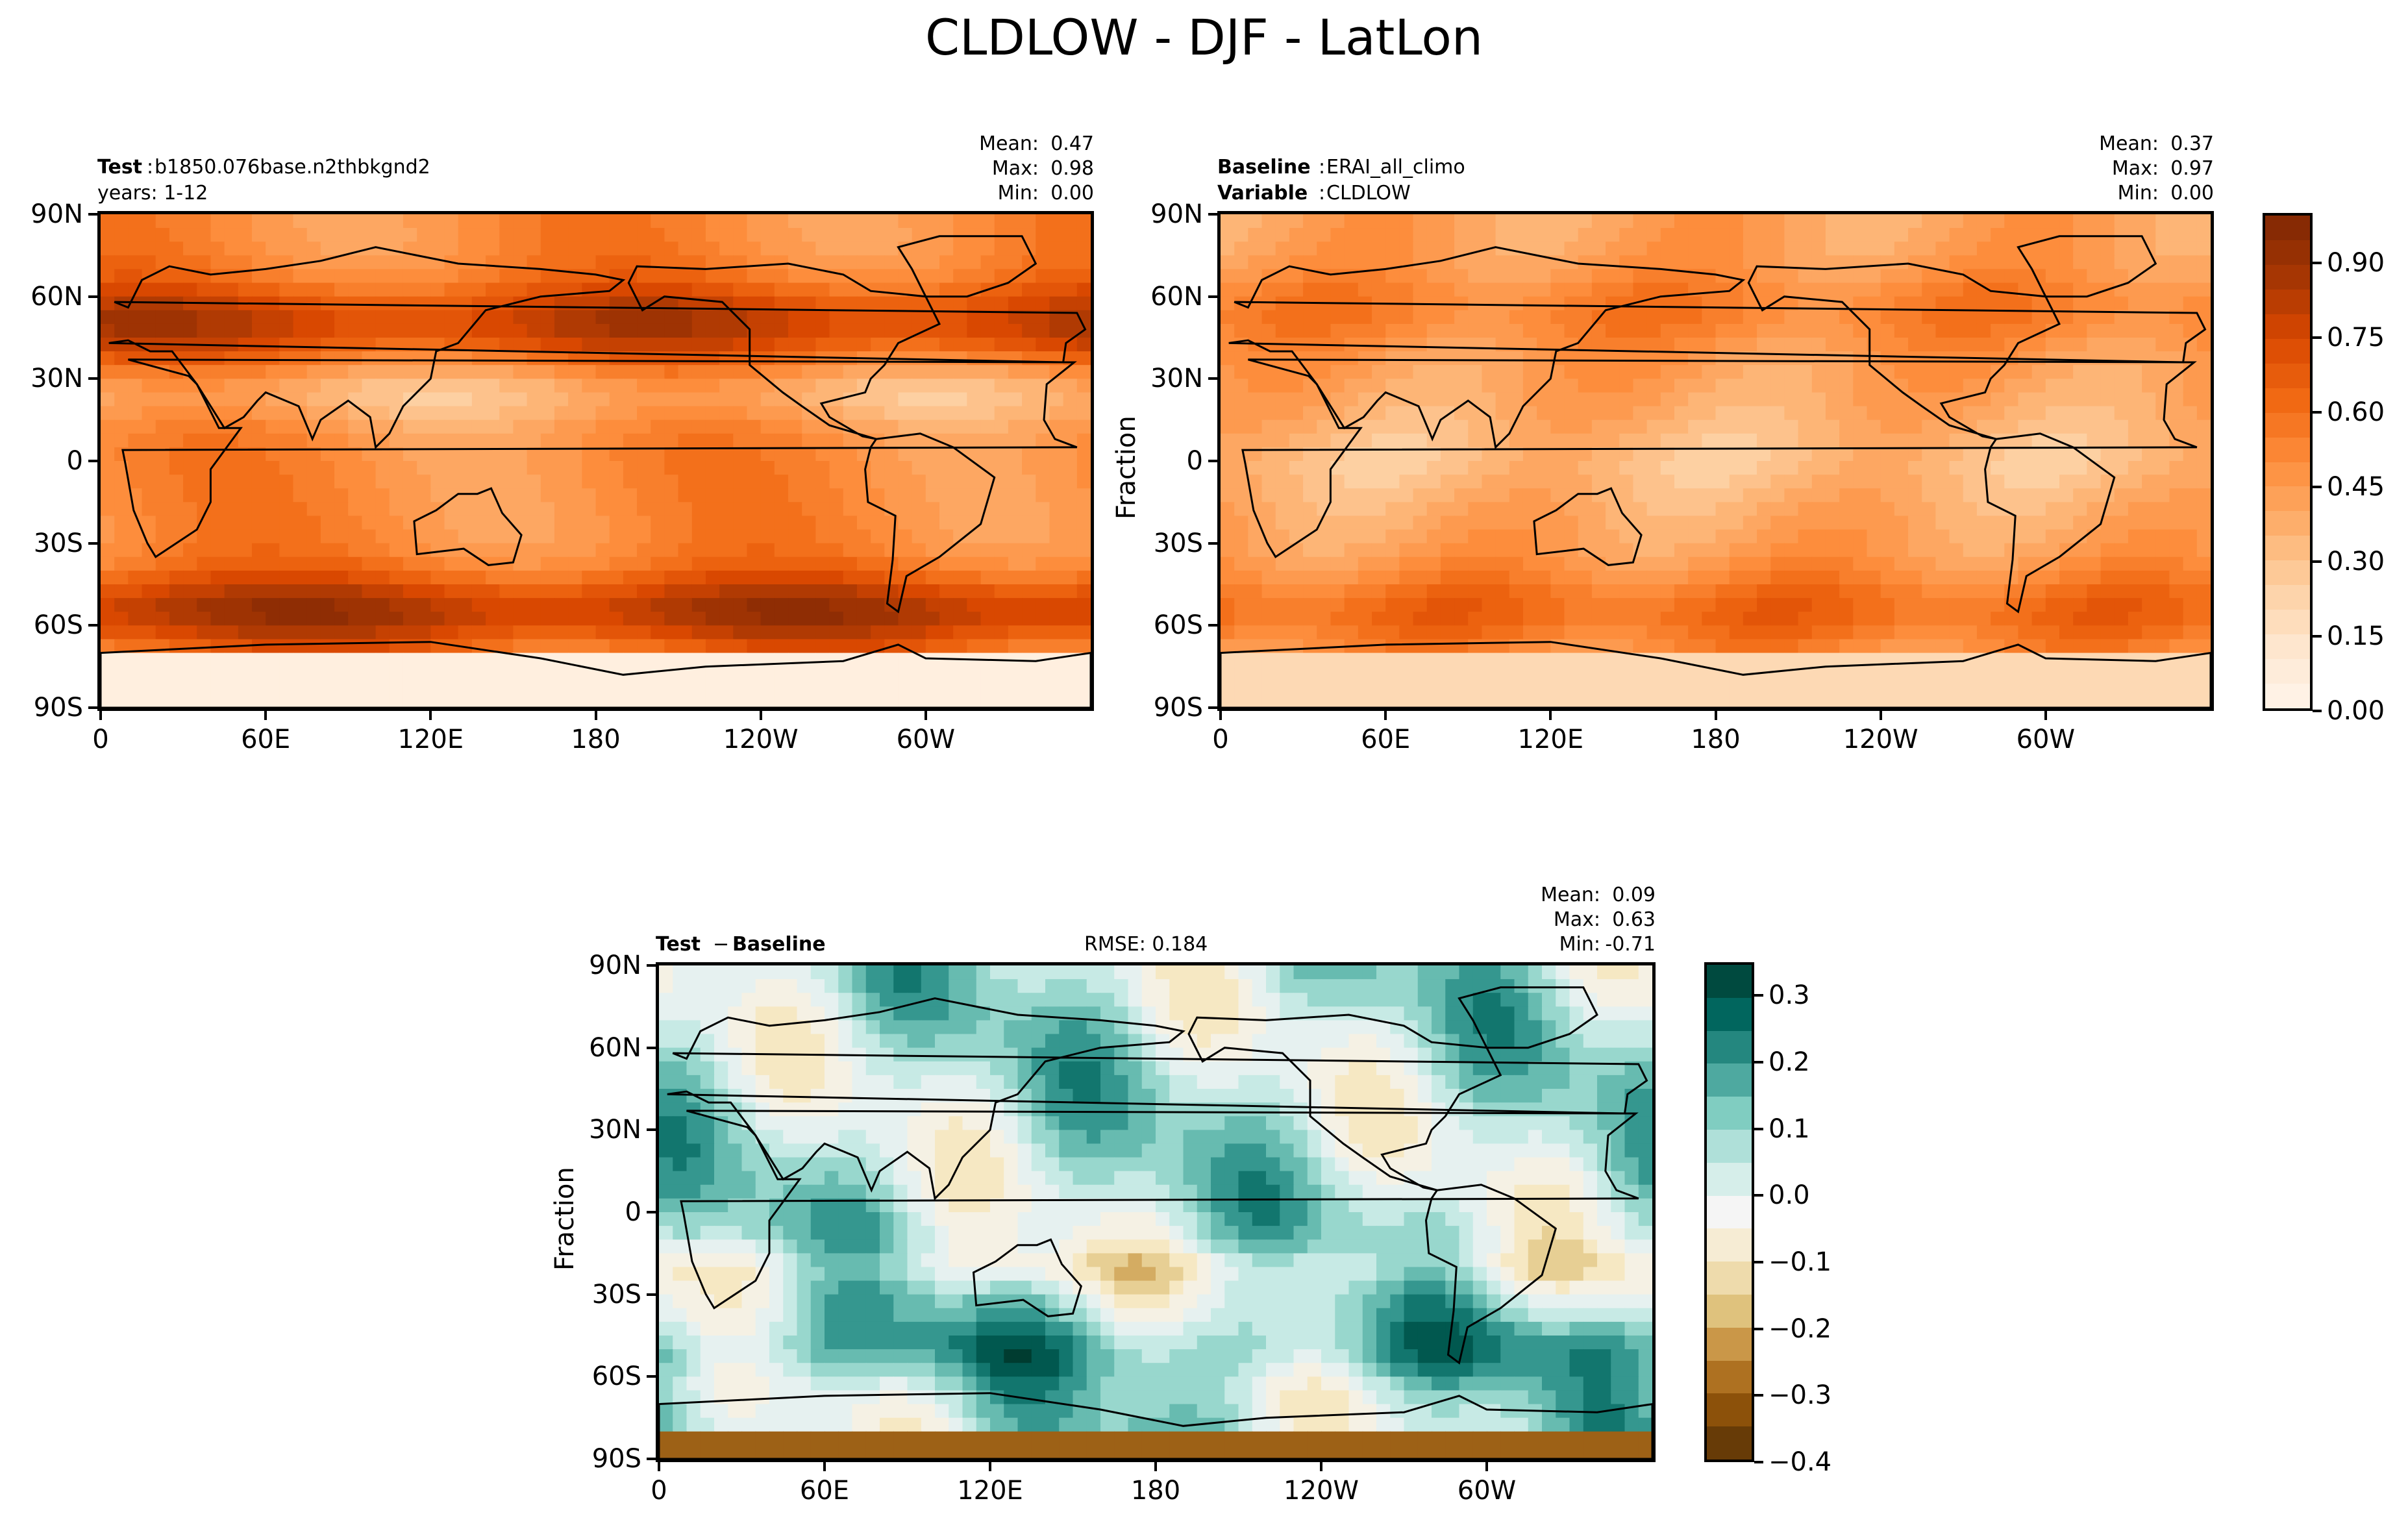 This screenshot has width=2408, height=1529. I want to click on header-value-1: ERAI_all_climo, so click(1395, 167).